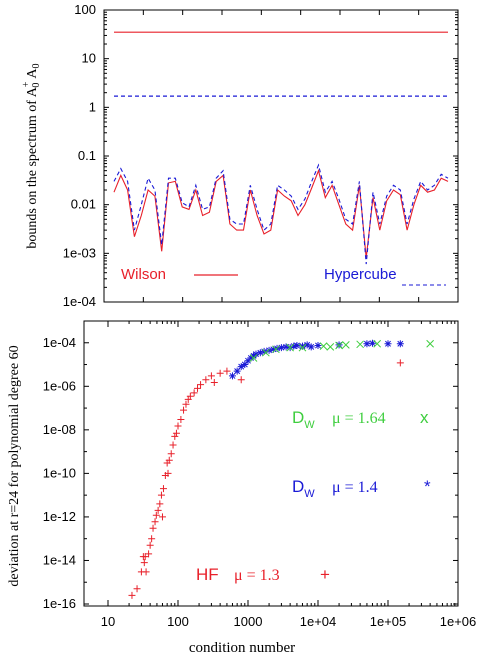 This screenshot has height=664, width=484. I want to click on blue-d: D, so click(298, 486).